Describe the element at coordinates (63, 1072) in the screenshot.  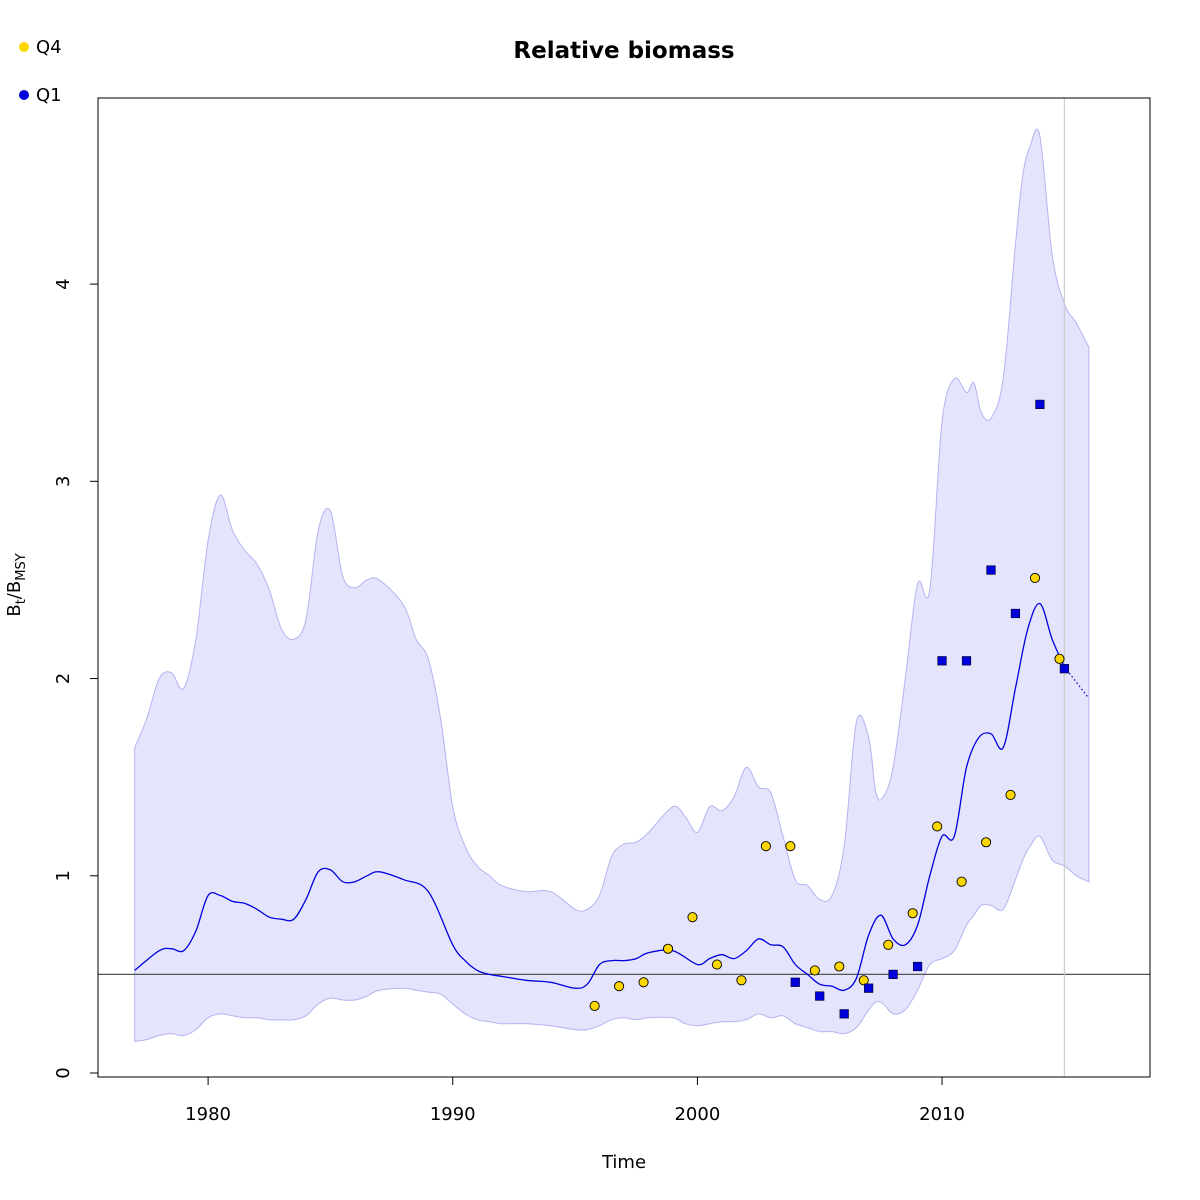
I see `y-tick-label: 0` at that location.